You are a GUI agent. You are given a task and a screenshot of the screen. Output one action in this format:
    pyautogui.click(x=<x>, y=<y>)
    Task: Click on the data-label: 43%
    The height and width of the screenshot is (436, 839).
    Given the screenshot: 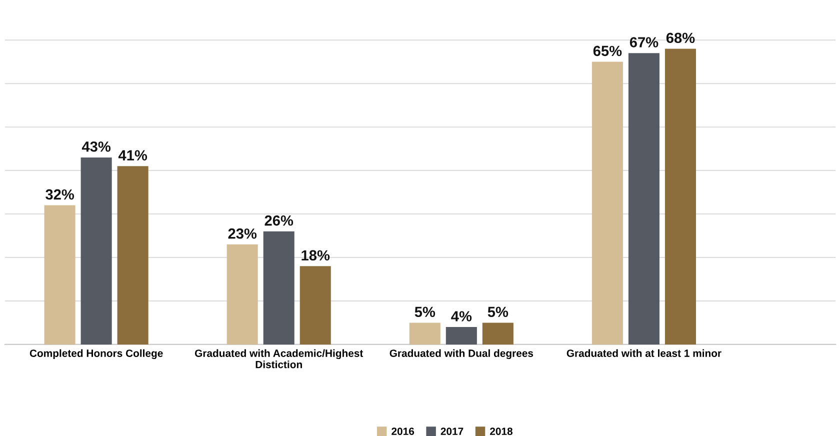 What is the action you would take?
    pyautogui.click(x=96, y=146)
    